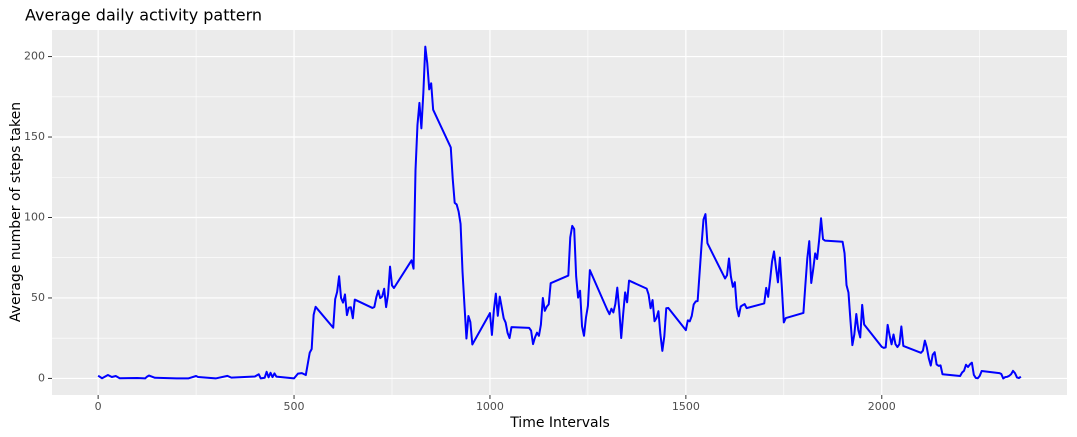  Describe the element at coordinates (882, 406) in the screenshot. I see `x-tick-label: 2000` at that location.